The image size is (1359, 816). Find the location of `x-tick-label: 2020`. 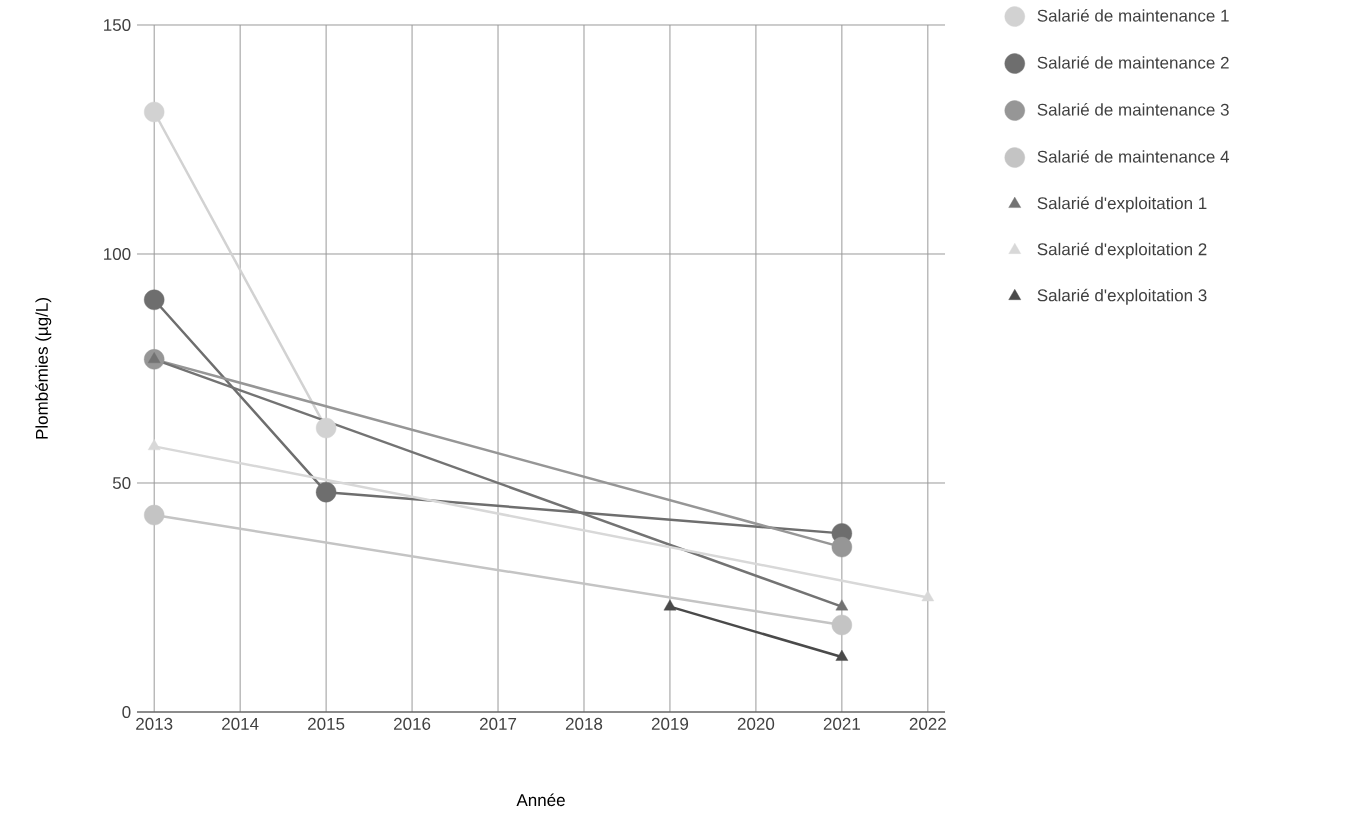

x-tick-label: 2020 is located at coordinates (756, 723).